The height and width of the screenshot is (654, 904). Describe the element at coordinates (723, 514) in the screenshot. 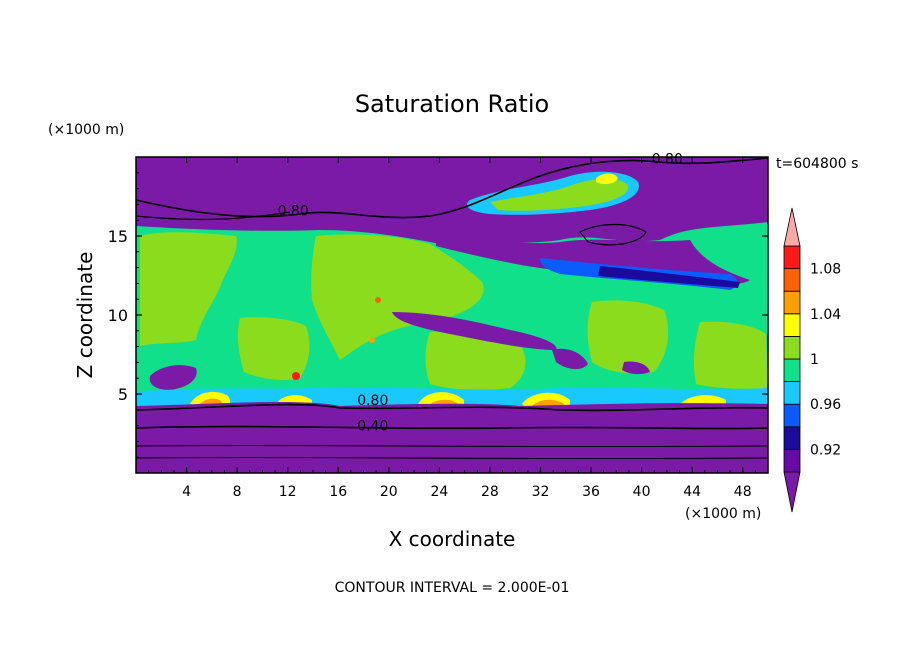

I see `x-unit-label: (×1000 m)` at that location.